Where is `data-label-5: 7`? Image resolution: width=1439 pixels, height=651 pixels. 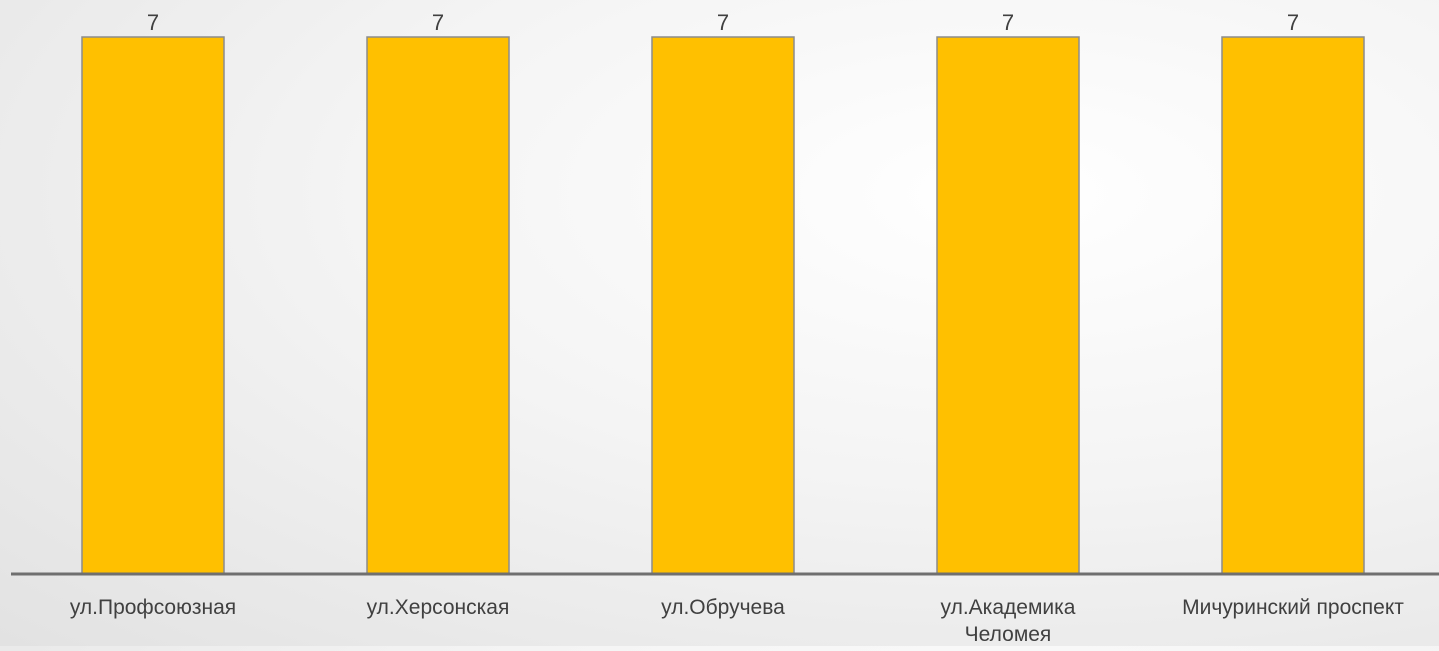
data-label-5: 7 is located at coordinates (1293, 22).